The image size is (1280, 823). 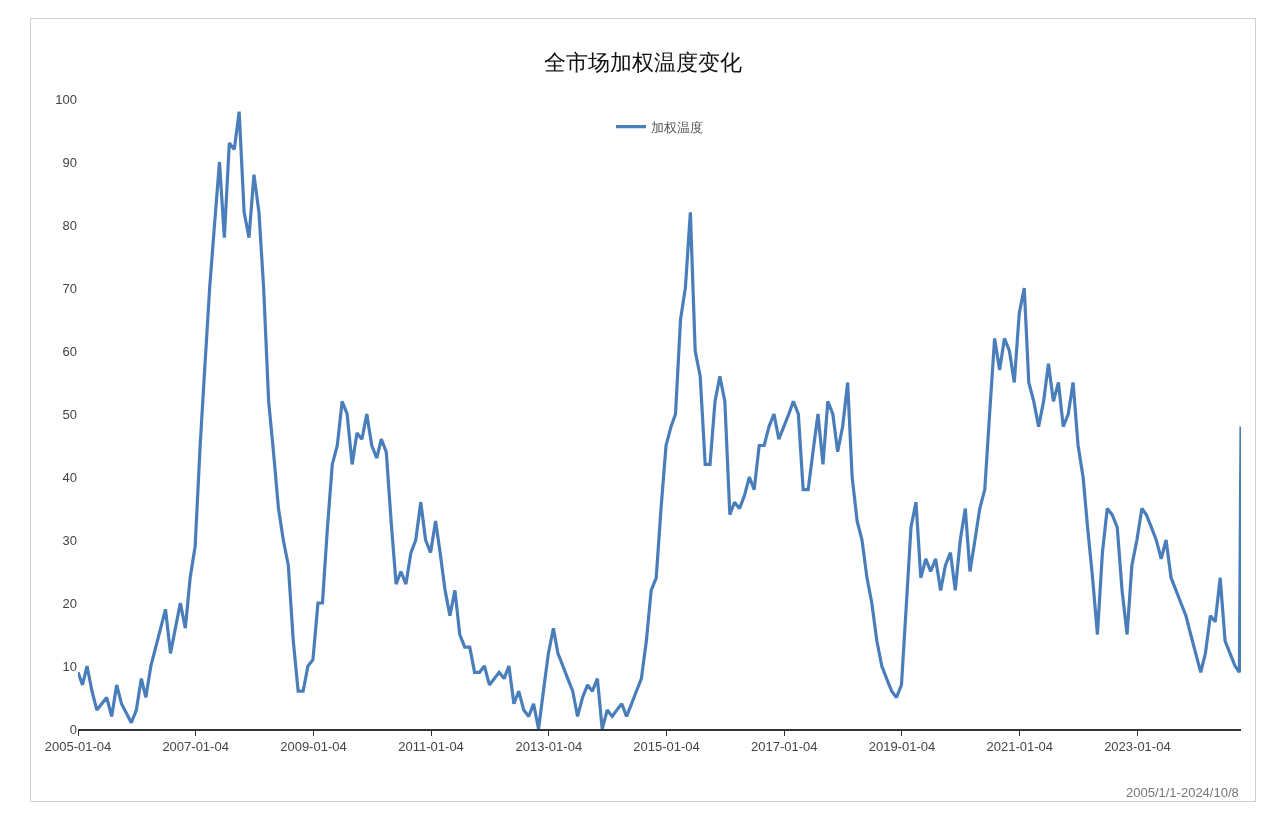 What do you see at coordinates (69, 351) in the screenshot?
I see `y-tick-label: 60` at bounding box center [69, 351].